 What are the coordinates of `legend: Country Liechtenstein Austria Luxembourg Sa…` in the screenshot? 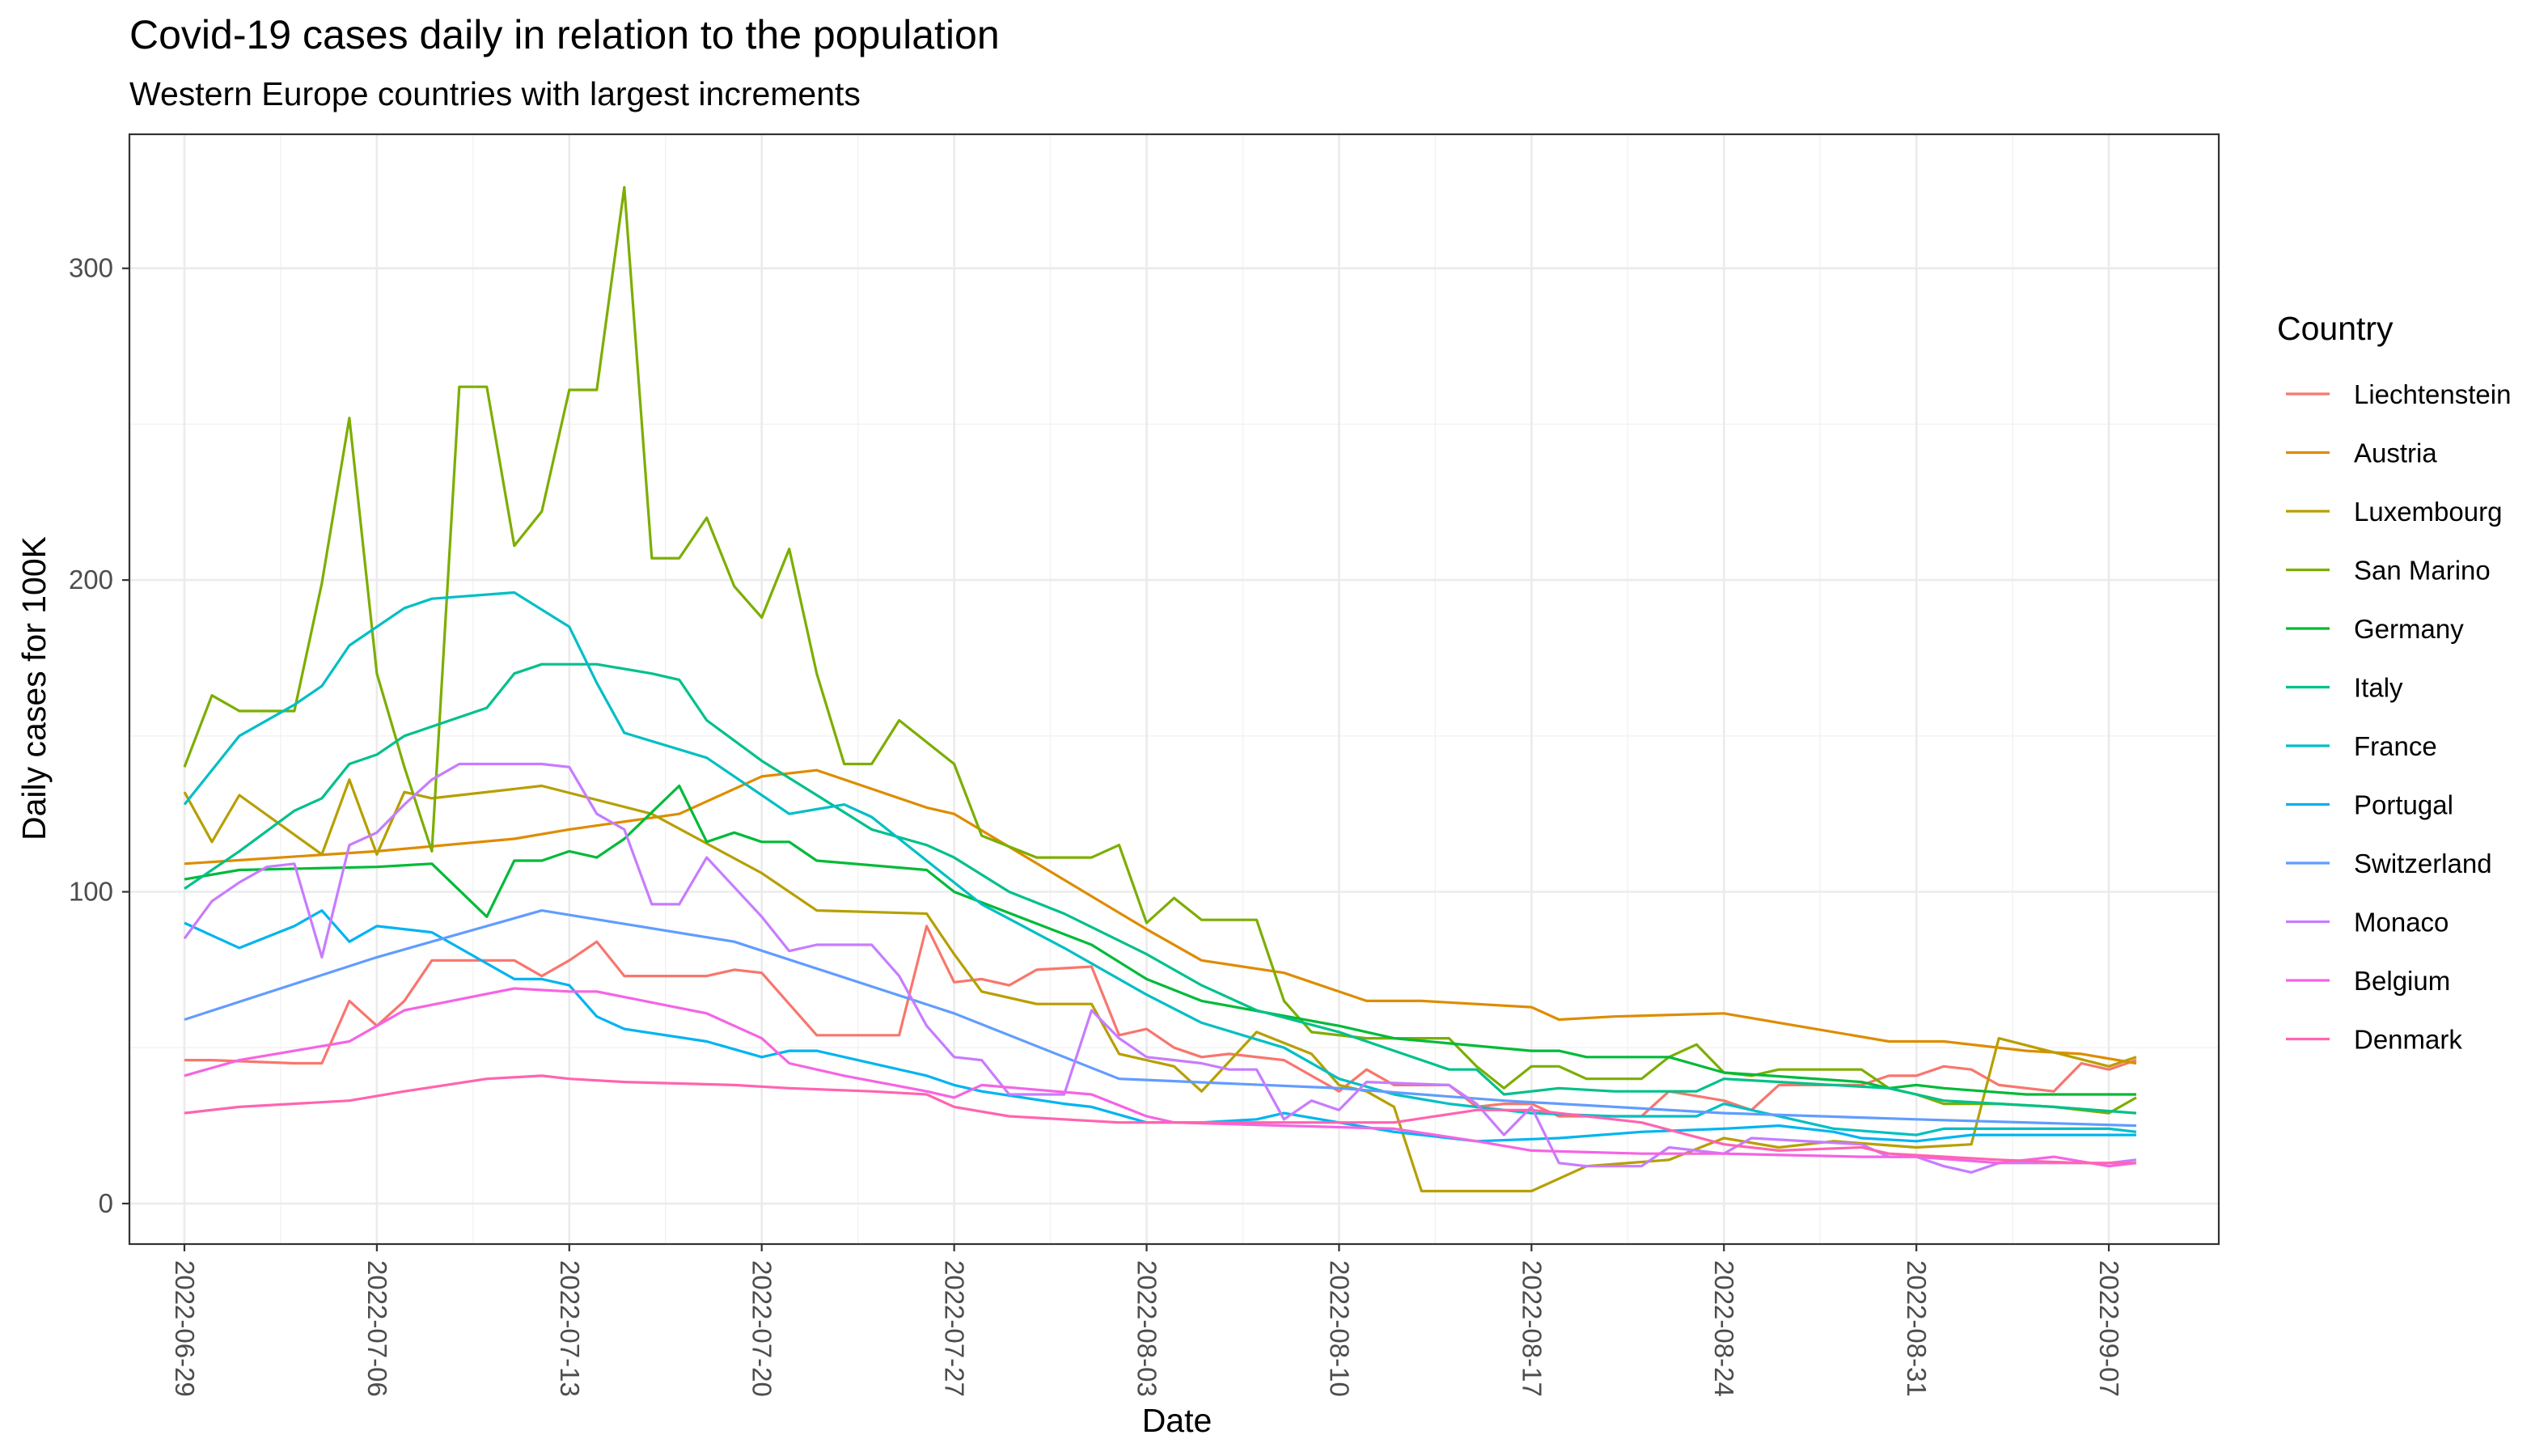 It's located at (2394, 682).